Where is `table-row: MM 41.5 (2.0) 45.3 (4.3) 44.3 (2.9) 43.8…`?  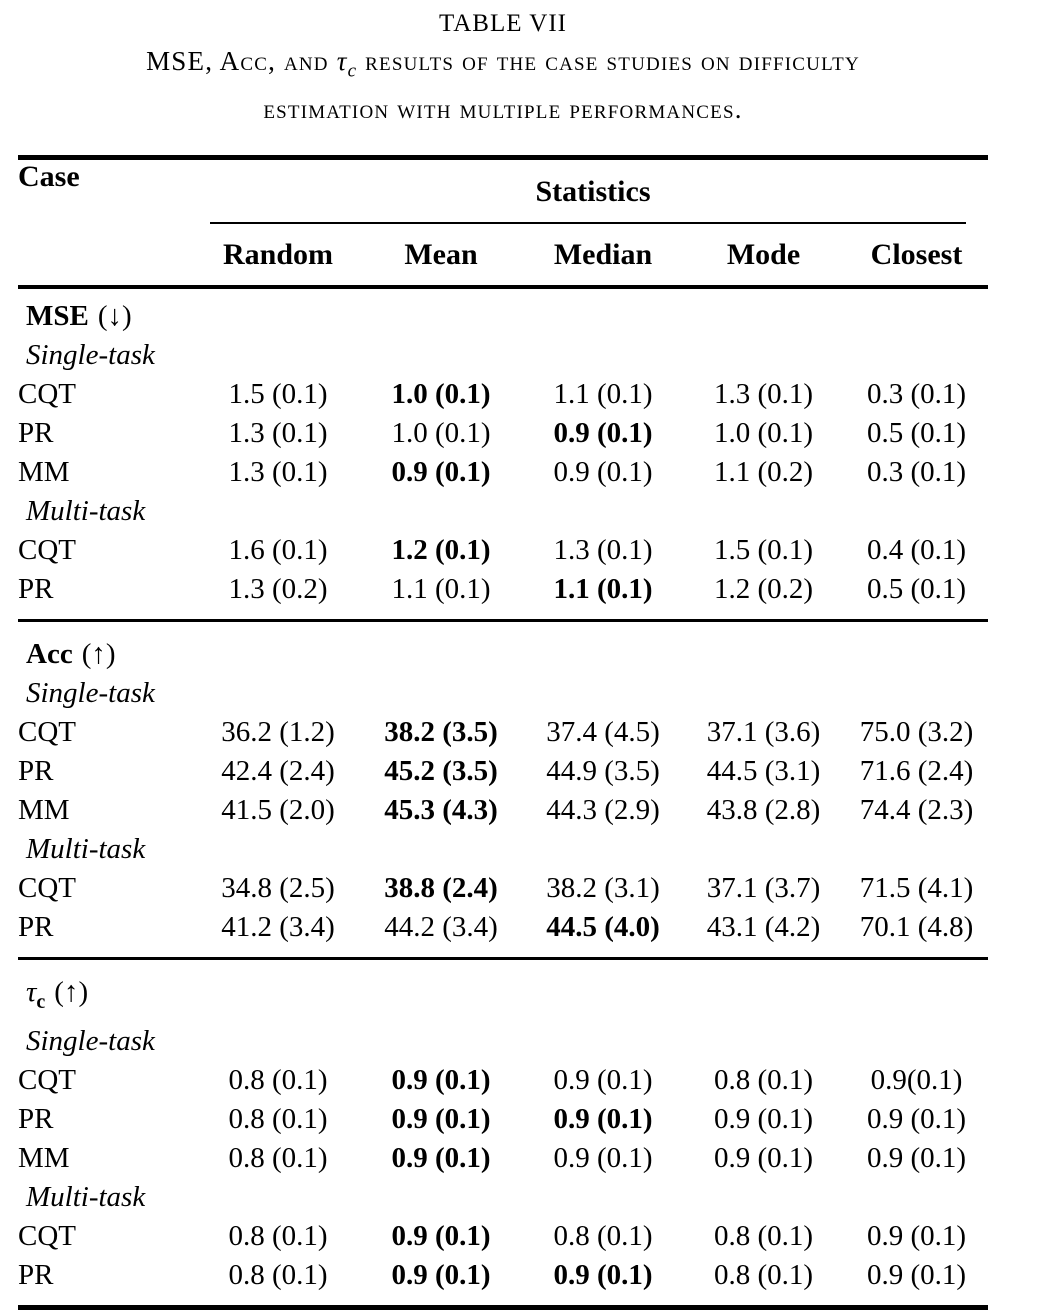
table-row: MM 41.5 (2.0) 45.3 (4.3) 44.3 (2.9) 43.8… is located at coordinates (503, 810).